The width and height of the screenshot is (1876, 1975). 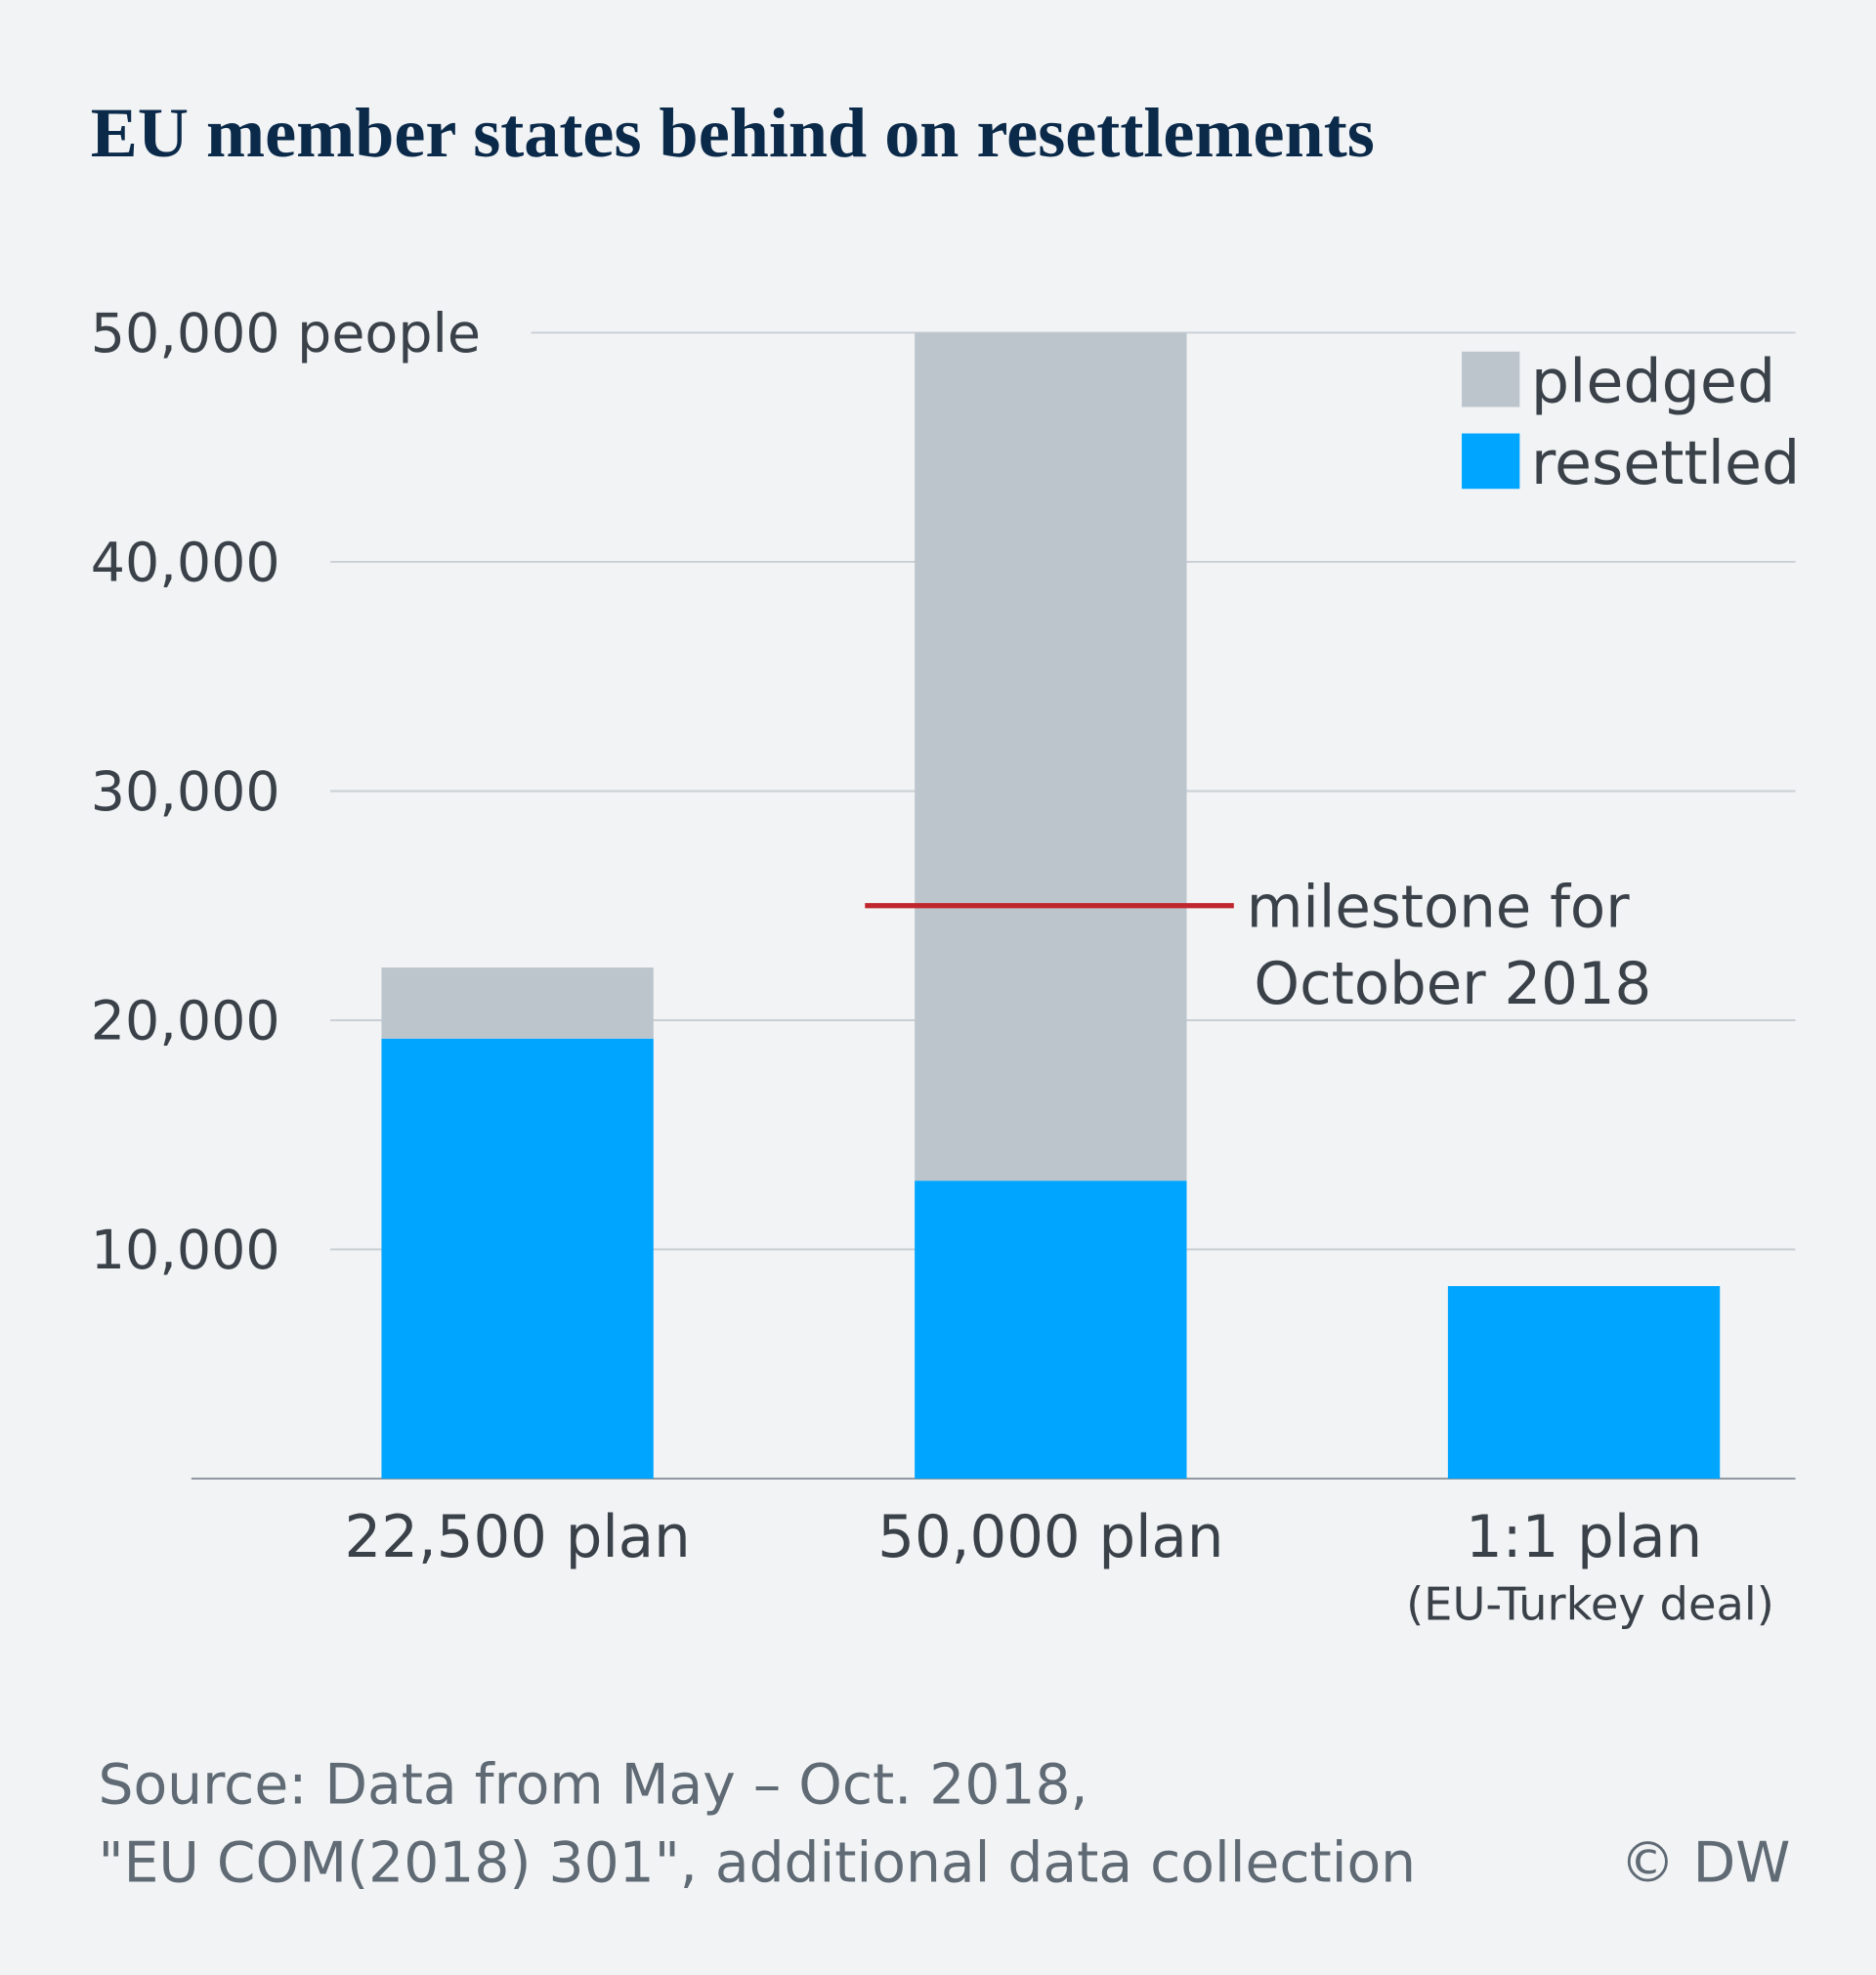 I want to click on legend-label: resettled, so click(x=1665, y=463).